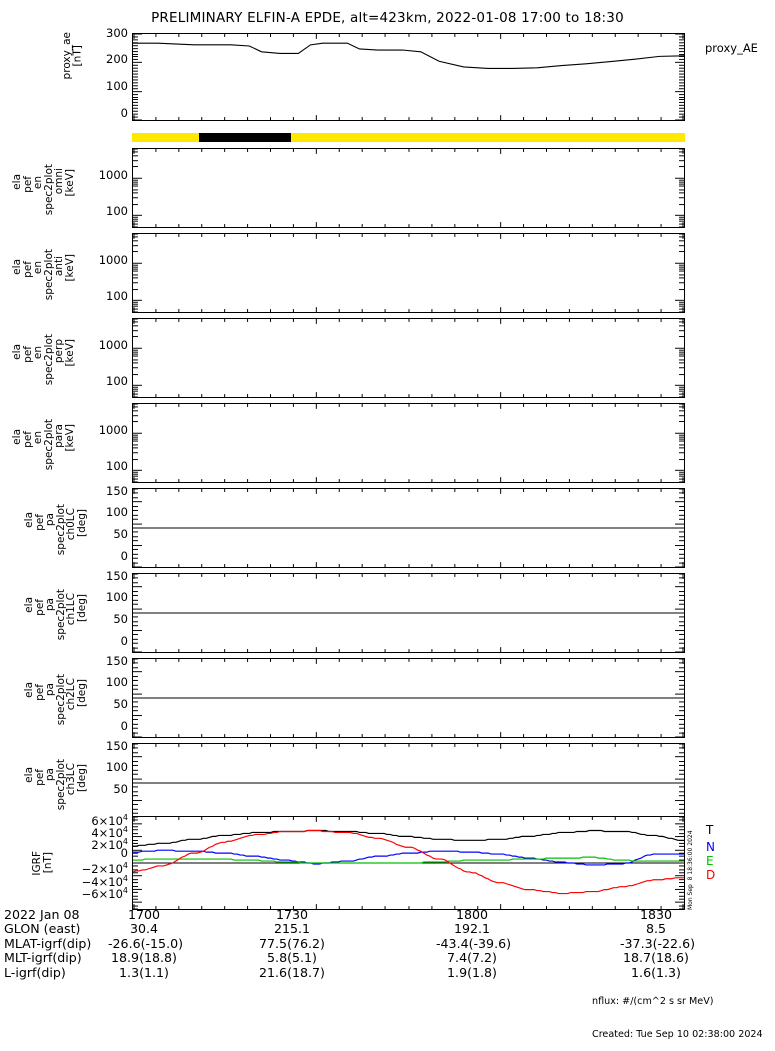 This screenshot has height=1051, width=775. What do you see at coordinates (710, 847) in the screenshot?
I see `igrf-legend-n: N` at bounding box center [710, 847].